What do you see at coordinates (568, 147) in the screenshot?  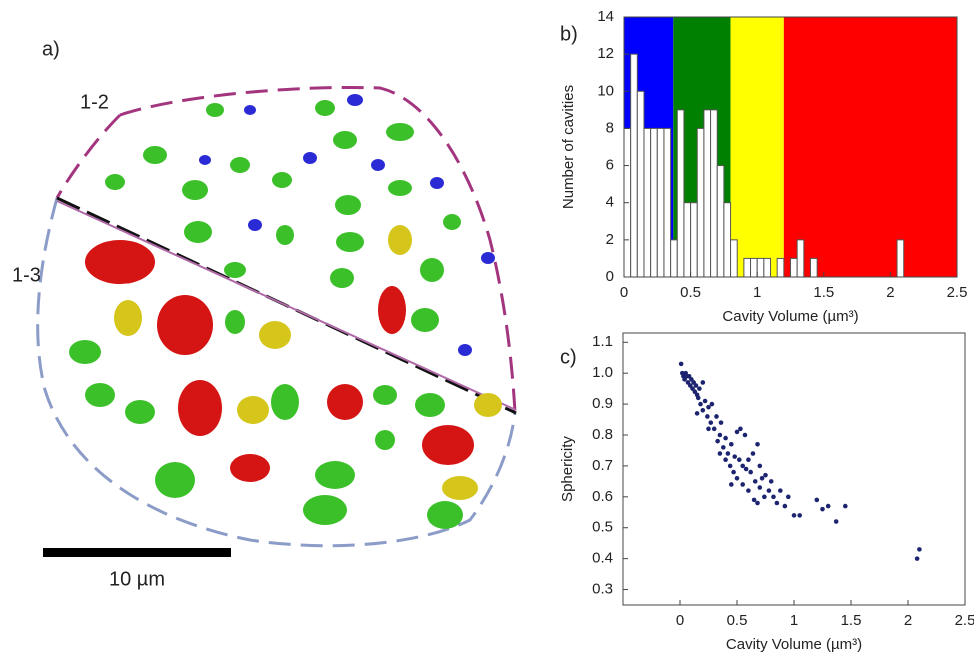 I see `y-axis-label: Number of cavities` at bounding box center [568, 147].